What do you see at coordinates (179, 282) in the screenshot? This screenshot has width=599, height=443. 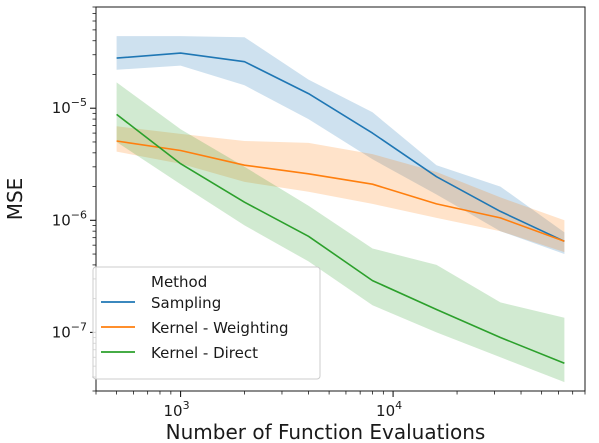 I see `legend-title: Method` at bounding box center [179, 282].